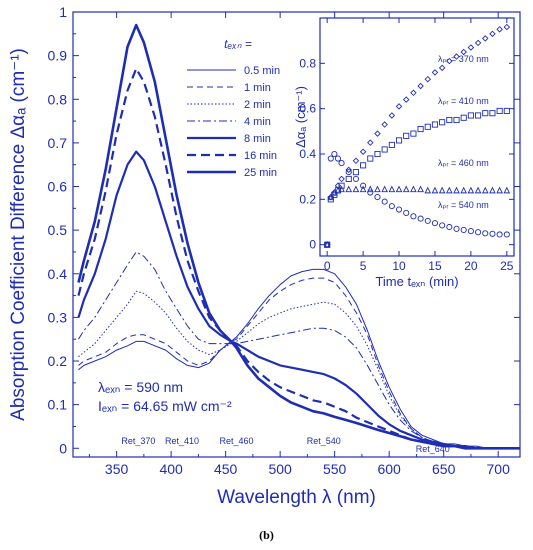  Describe the element at coordinates (165, 406) in the screenshot. I see `annotation-intensity: Iₑₓₙ = 64.65 mW cm⁻²` at that location.